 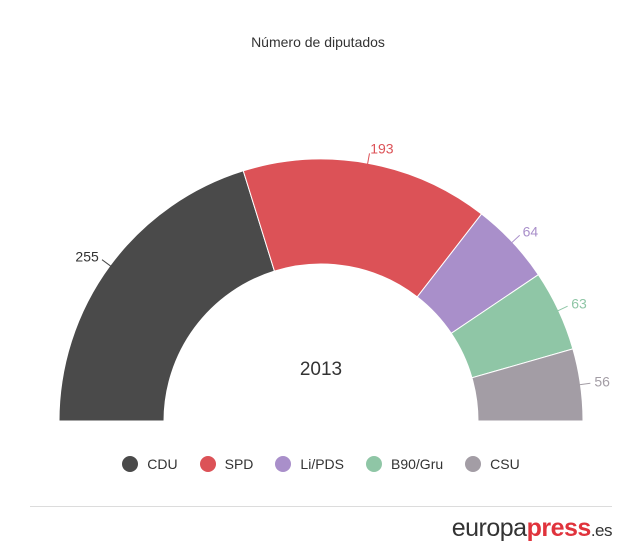 I want to click on legend-swatch-li-pds, so click(x=283, y=464).